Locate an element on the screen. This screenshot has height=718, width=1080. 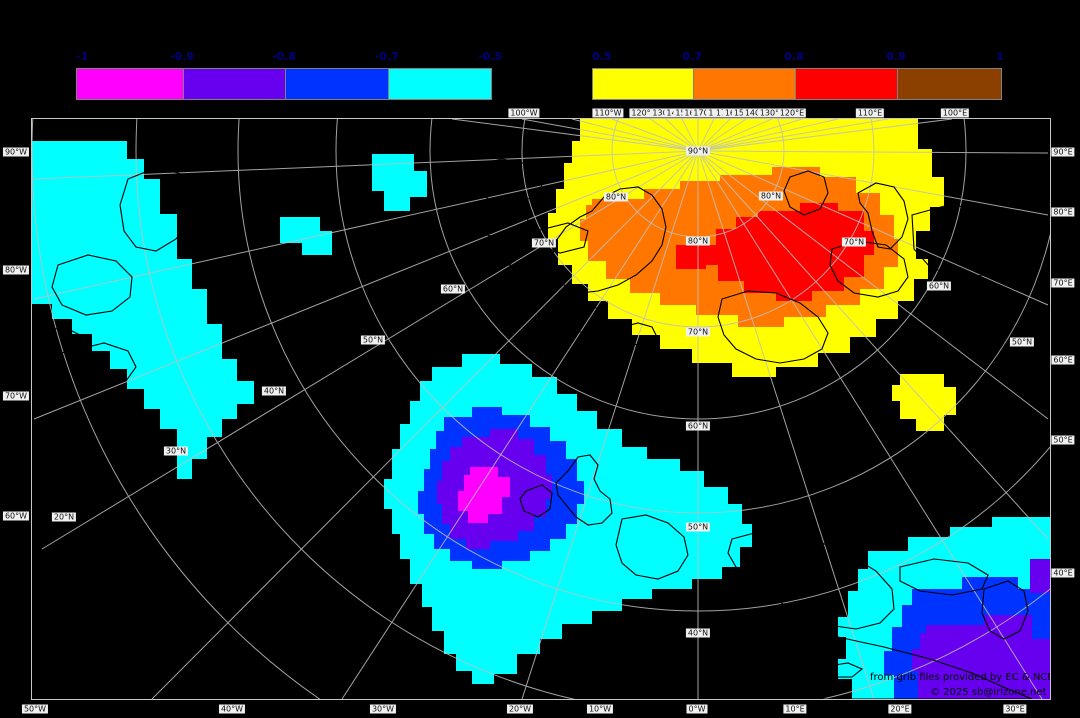
coastline-med is located at coordinates (811, 580).